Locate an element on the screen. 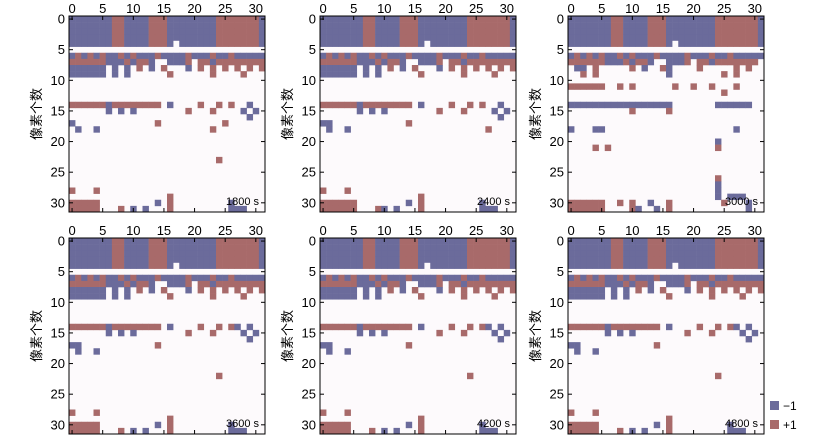 This screenshot has width=827, height=438. y-tick-label: 20 is located at coordinates (58, 363).